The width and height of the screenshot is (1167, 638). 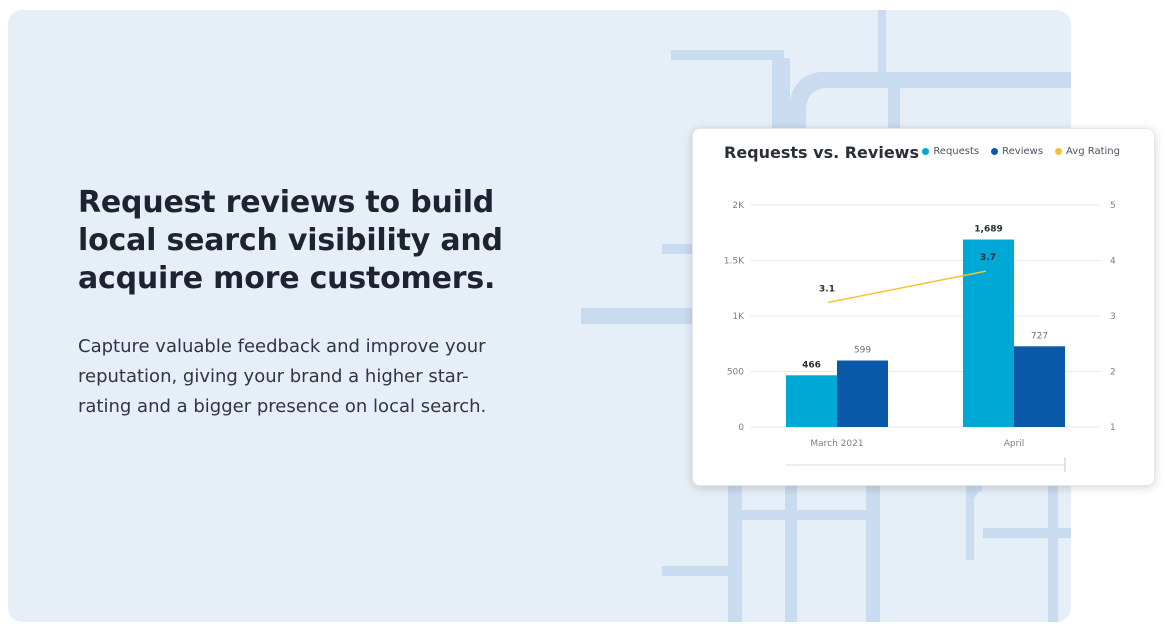 What do you see at coordinates (1059, 151) in the screenshot?
I see `legend-avg-rating-swatch` at bounding box center [1059, 151].